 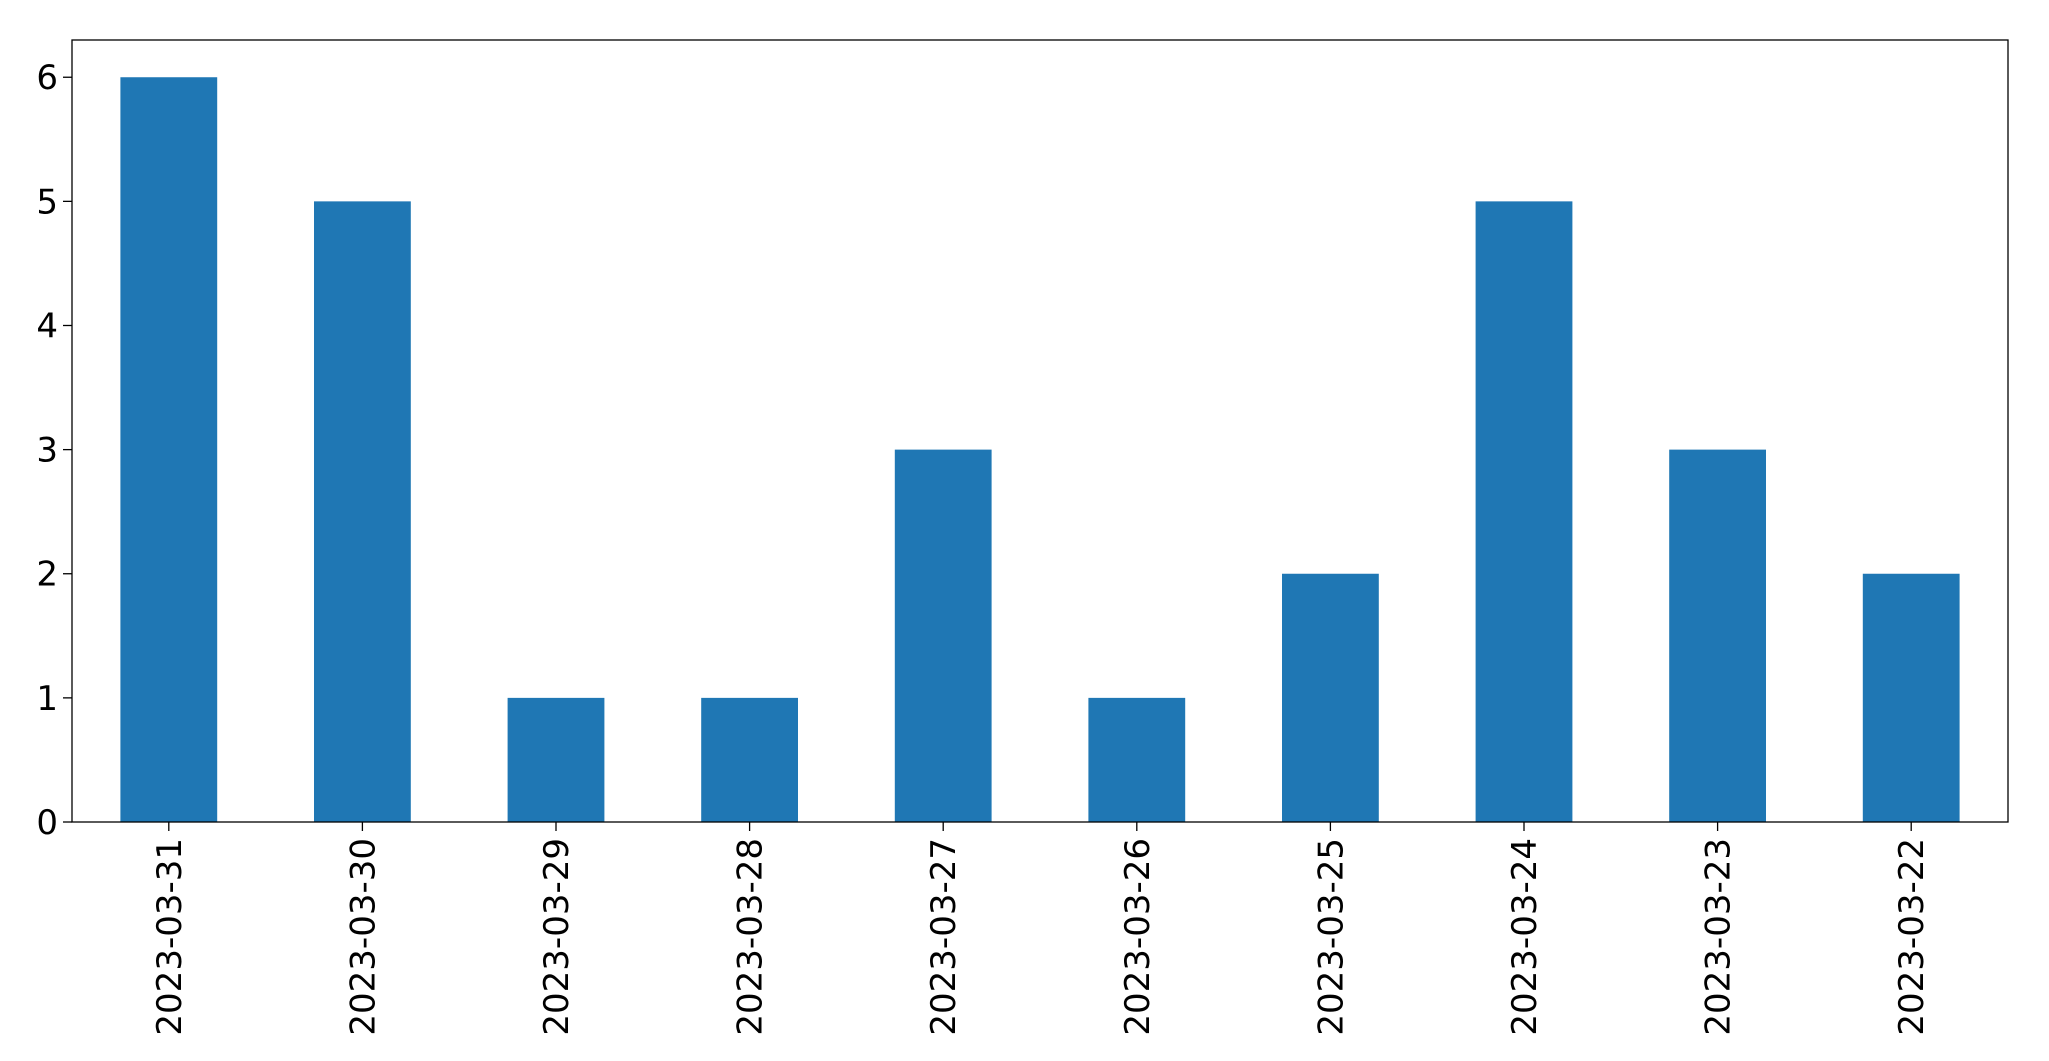 I want to click on x-tick-label: 2023-03-28, so click(x=751, y=937).